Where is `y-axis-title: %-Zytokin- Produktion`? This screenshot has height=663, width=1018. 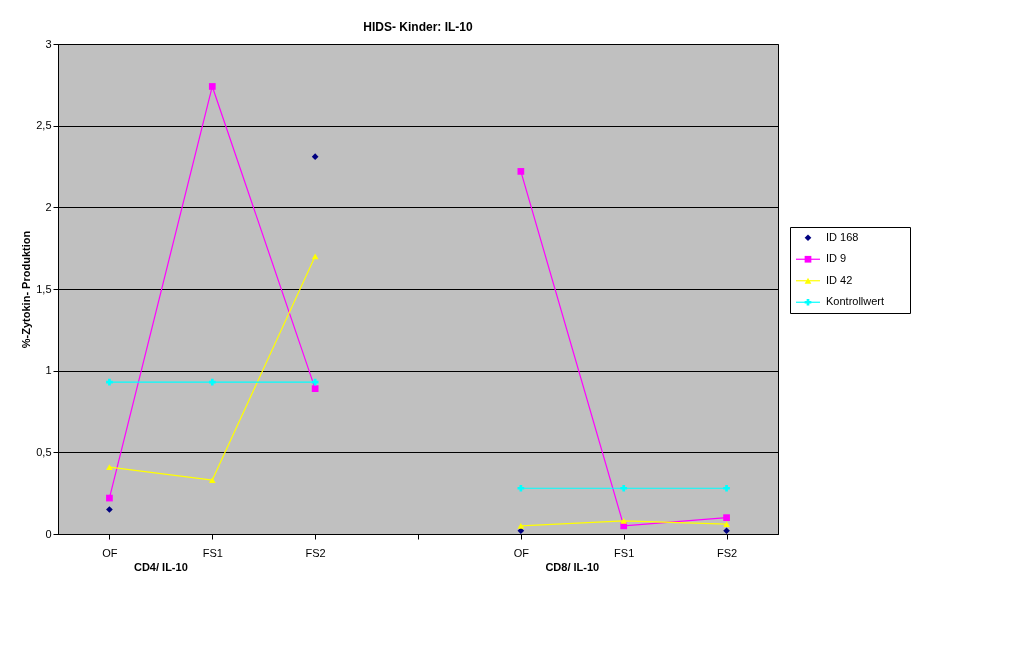 y-axis-title: %-Zytokin- Produktion is located at coordinates (26, 289).